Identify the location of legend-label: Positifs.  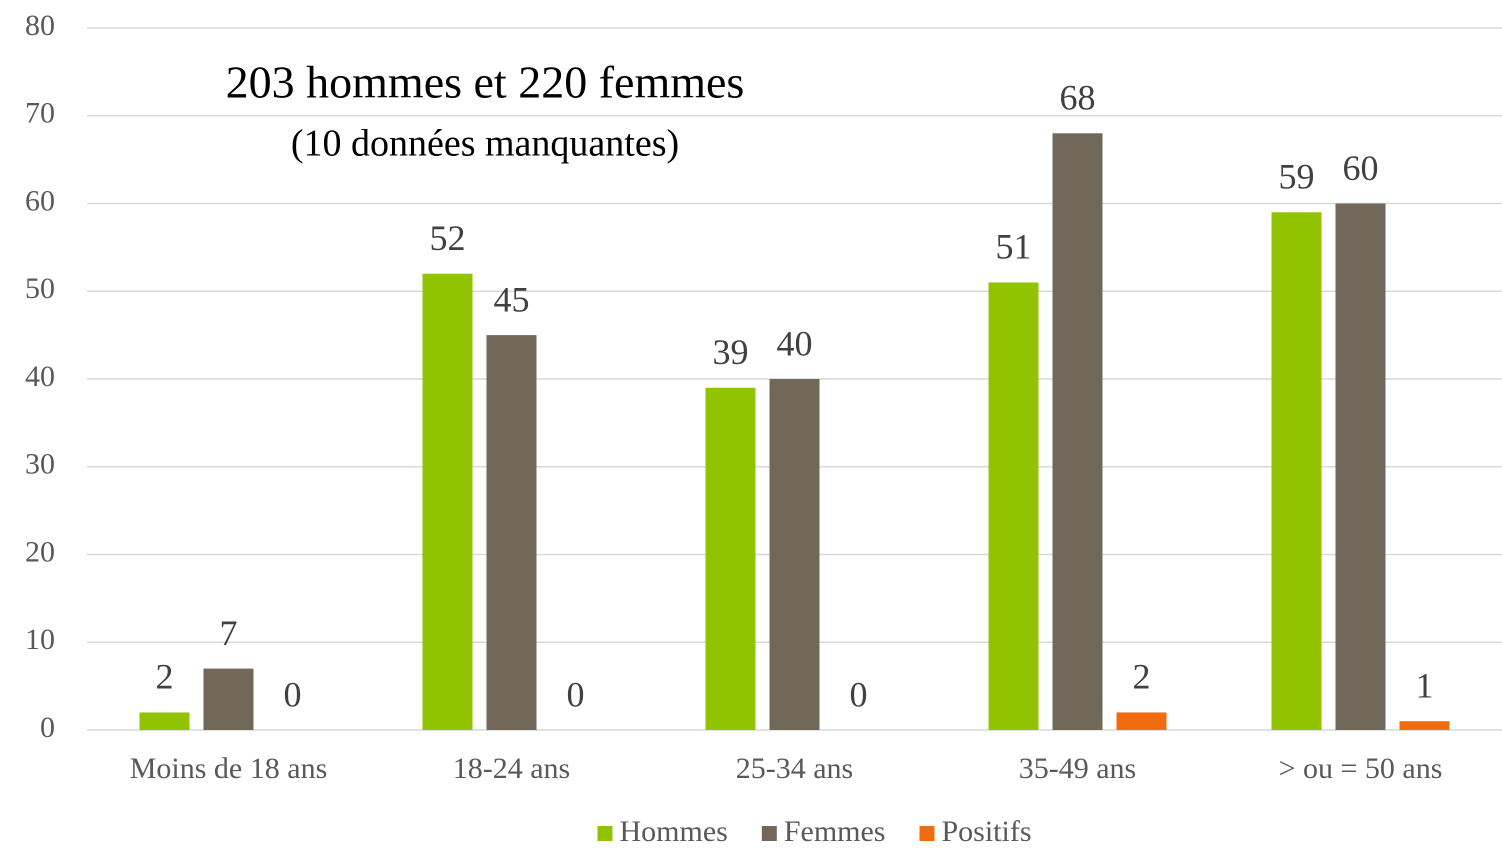
(986, 831).